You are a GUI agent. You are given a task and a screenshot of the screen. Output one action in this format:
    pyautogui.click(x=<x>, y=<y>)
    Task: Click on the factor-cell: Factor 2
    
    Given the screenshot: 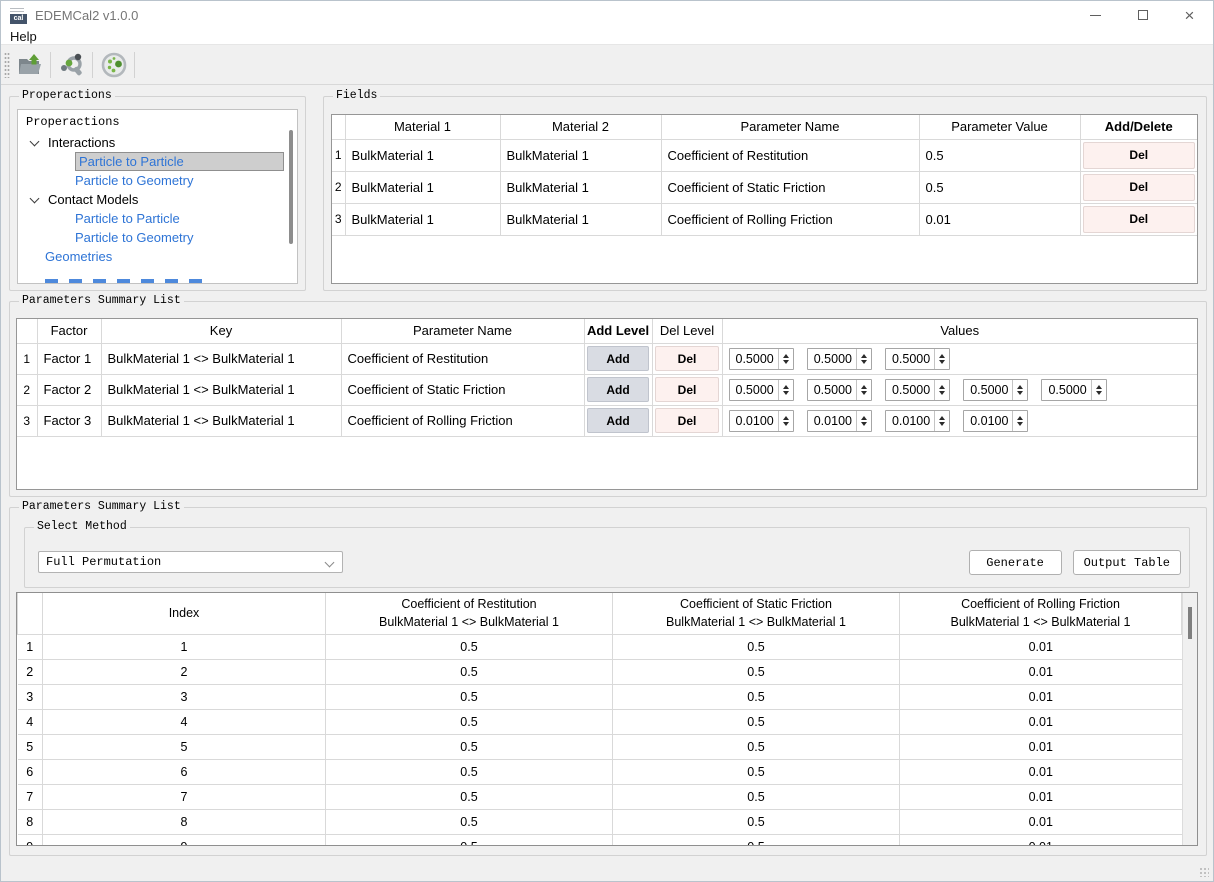 What is the action you would take?
    pyautogui.click(x=69, y=389)
    